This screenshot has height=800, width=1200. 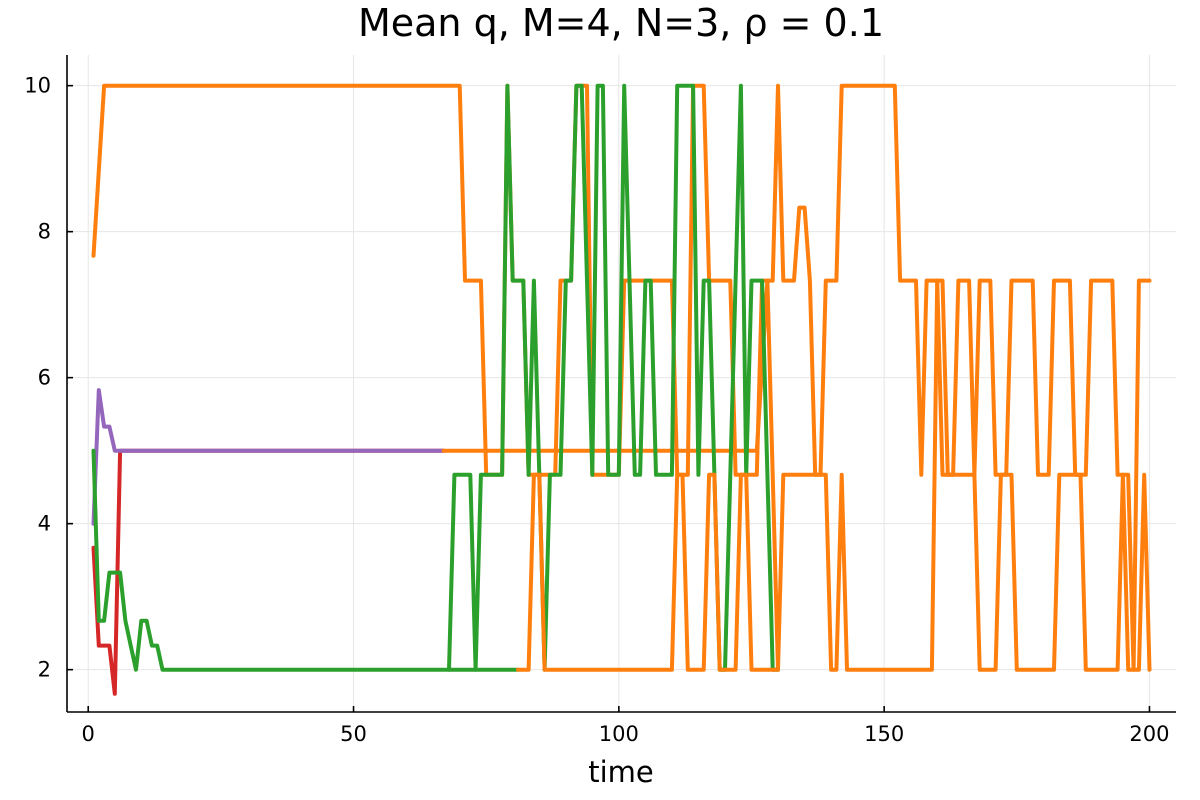 What do you see at coordinates (619, 734) in the screenshot?
I see `x-tick-label: 100` at bounding box center [619, 734].